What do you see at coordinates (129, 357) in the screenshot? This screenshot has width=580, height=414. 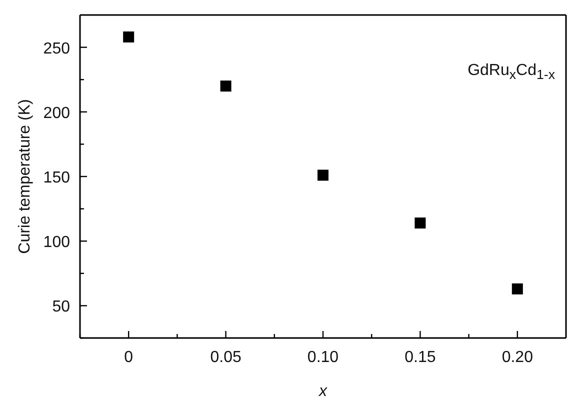 I see `x-tick-label: 0` at bounding box center [129, 357].